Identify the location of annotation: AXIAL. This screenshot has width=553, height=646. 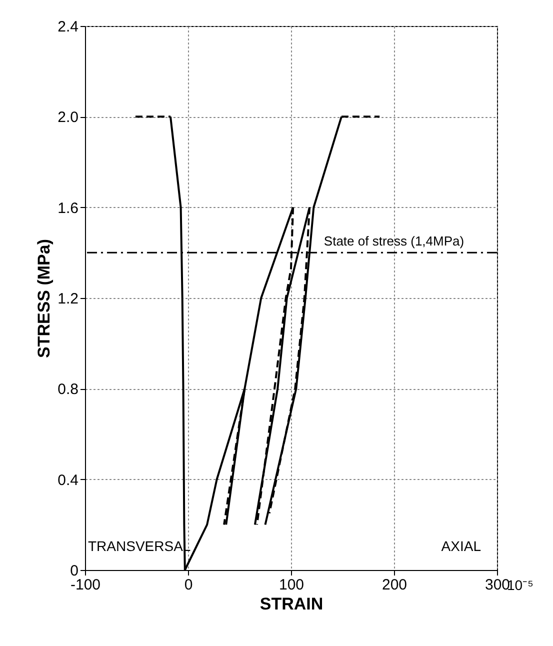
(461, 546).